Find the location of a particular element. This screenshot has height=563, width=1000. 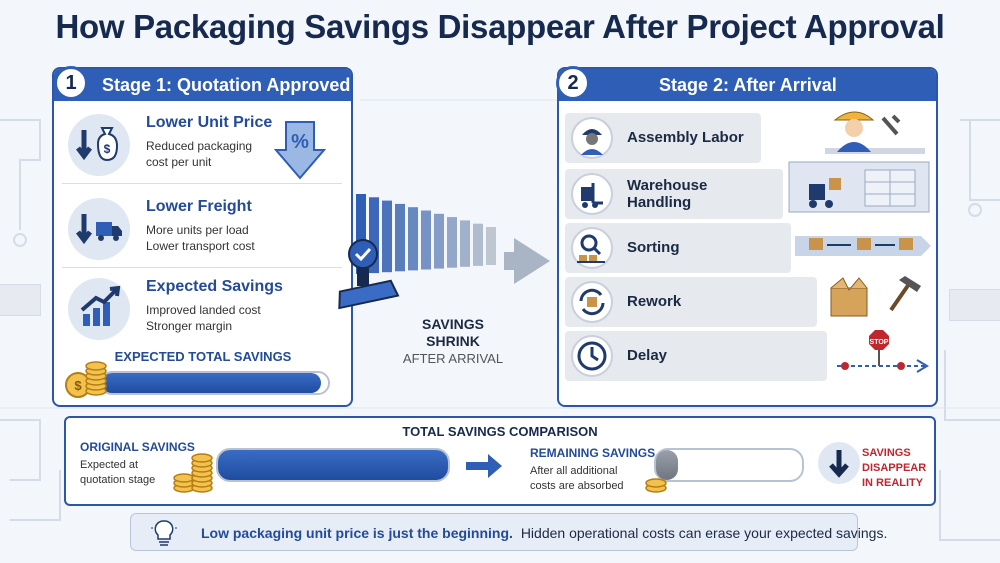

svg-text: STOP is located at coordinates (879, 342).